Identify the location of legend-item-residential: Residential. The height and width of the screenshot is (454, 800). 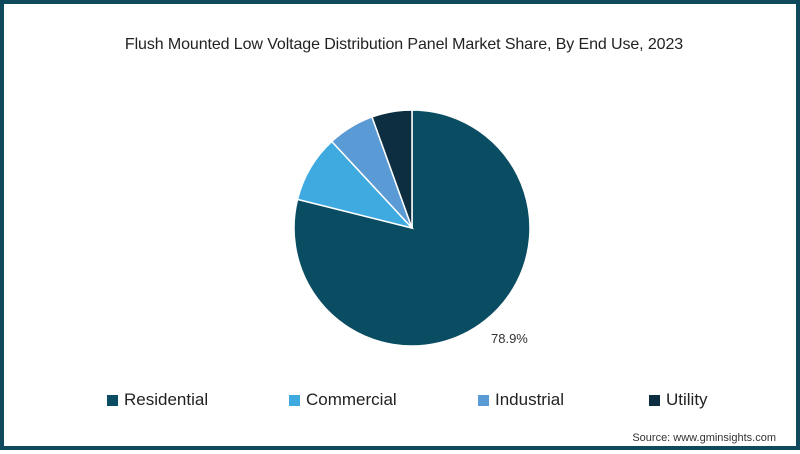
(157, 400).